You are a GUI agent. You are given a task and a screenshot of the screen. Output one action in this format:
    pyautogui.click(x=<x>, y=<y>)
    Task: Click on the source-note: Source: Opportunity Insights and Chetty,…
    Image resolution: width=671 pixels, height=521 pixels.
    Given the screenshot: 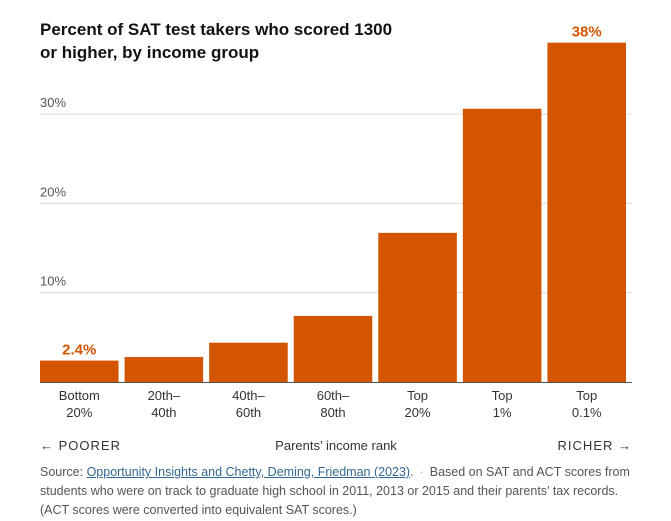 What is the action you would take?
    pyautogui.click(x=340, y=491)
    